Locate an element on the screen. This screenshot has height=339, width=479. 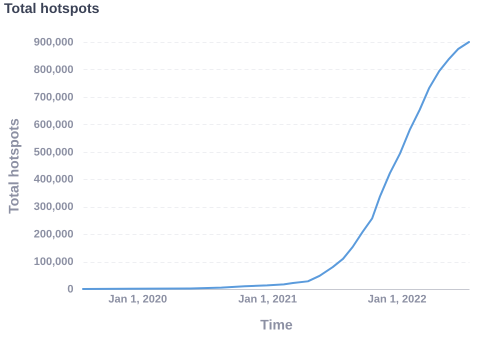
y-tick-label: 800,000 is located at coordinates (54, 70).